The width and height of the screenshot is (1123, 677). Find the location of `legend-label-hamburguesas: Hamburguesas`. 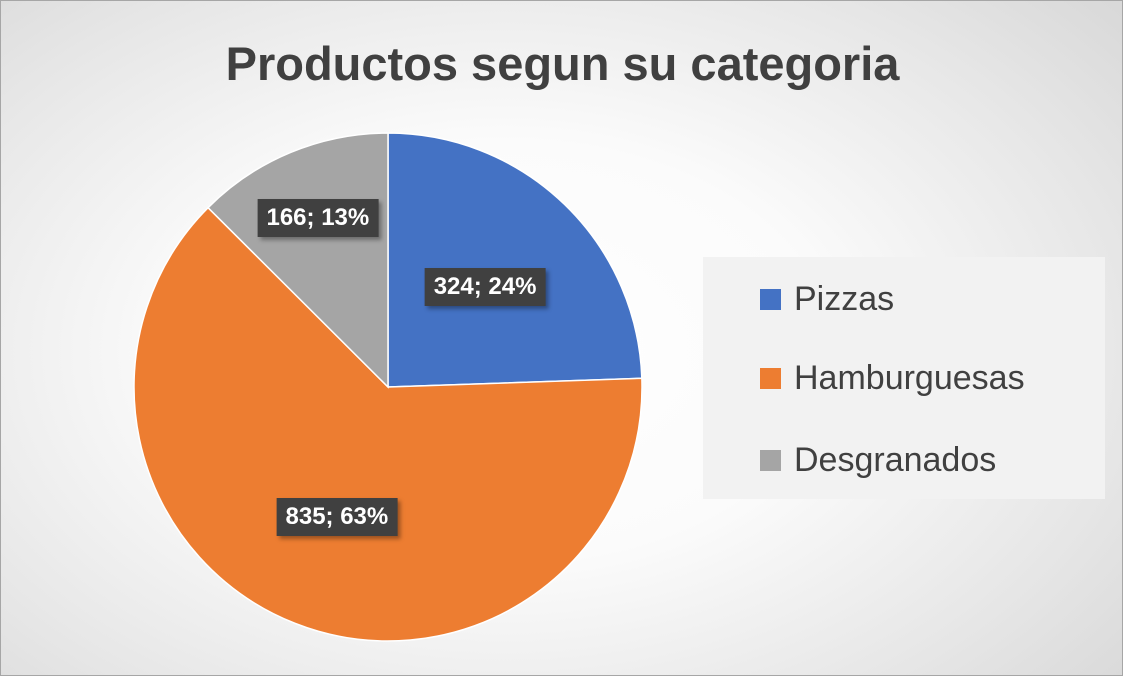

legend-label-hamburguesas: Hamburguesas is located at coordinates (909, 378).